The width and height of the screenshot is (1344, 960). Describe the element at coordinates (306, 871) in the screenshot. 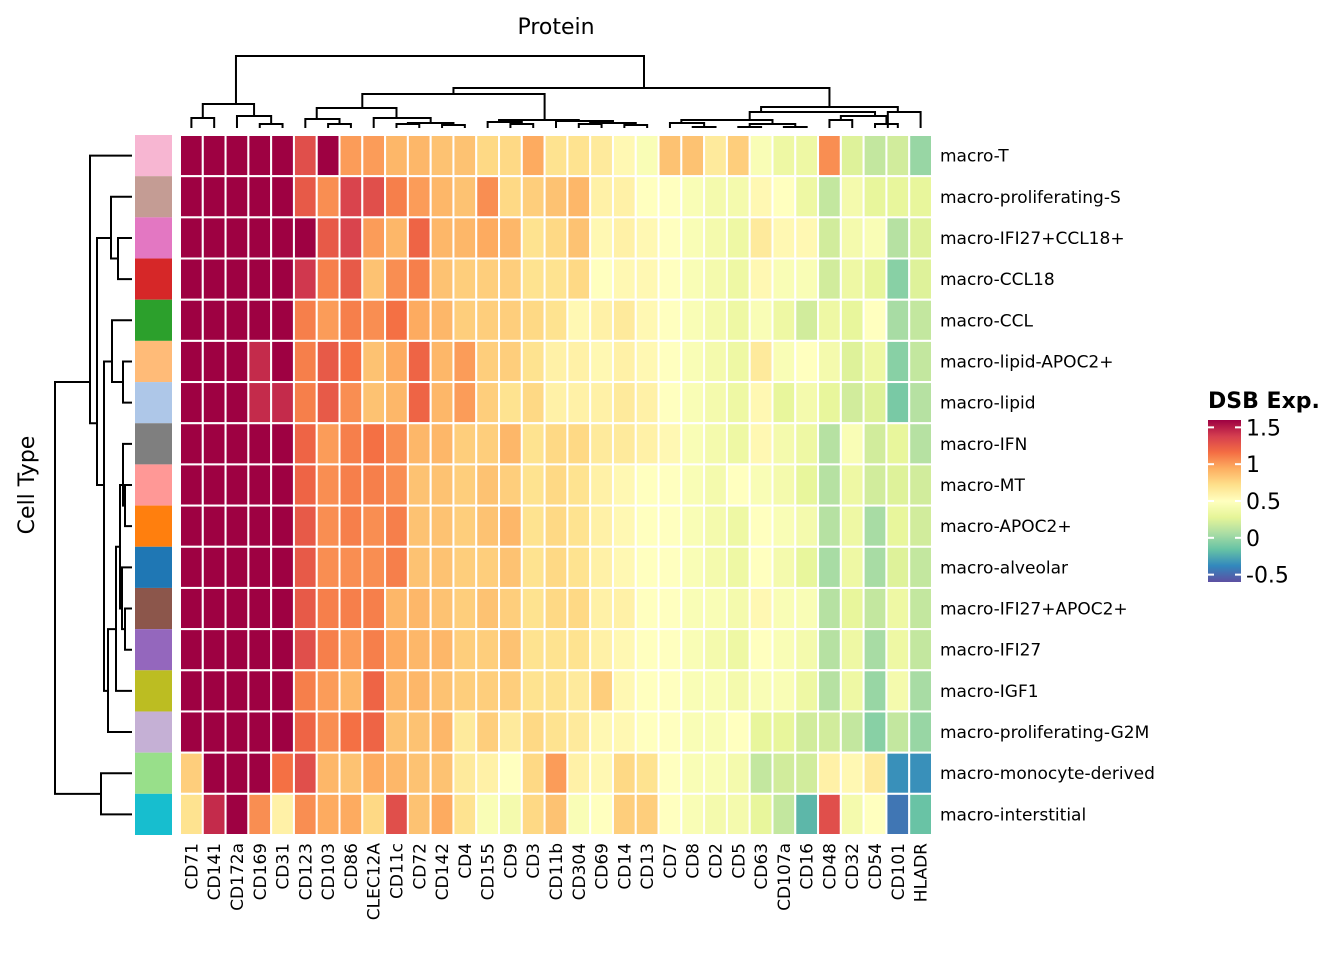

I see `column-label: CD123` at that location.